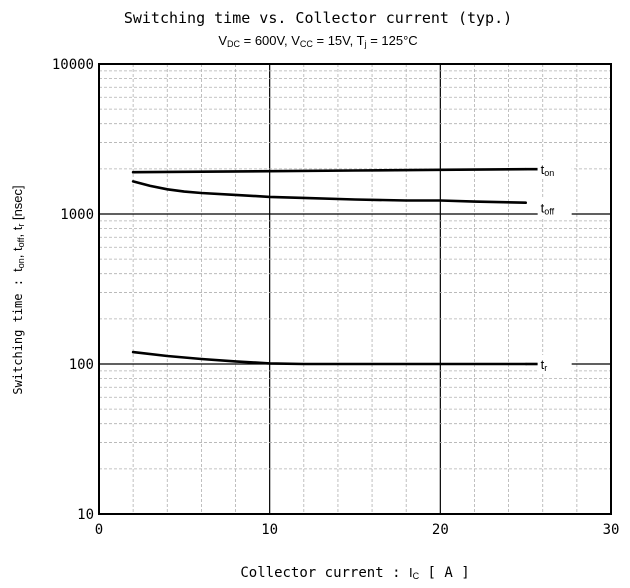 Image resolution: width=630 pixels, height=588 pixels. I want to click on series-labels: ton toff tr, so click(554, 266).